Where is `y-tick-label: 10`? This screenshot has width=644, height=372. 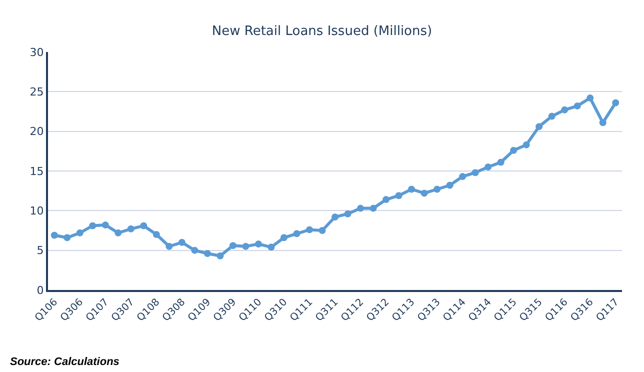 y-tick-label: 10 is located at coordinates (37, 211).